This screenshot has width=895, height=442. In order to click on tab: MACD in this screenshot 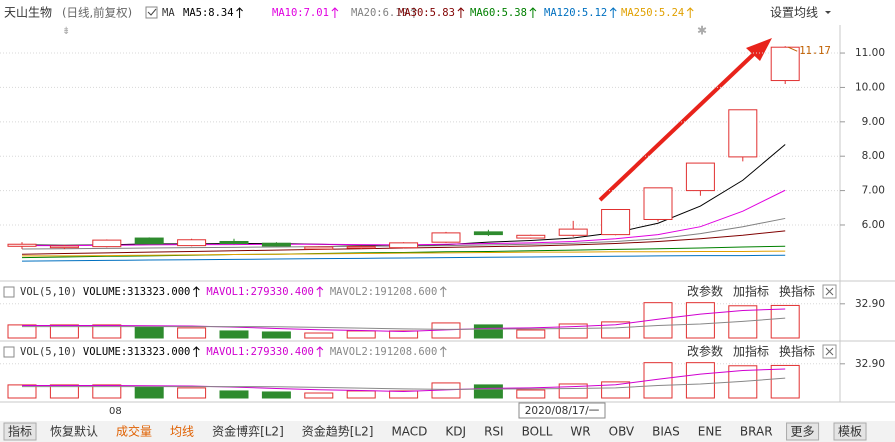, I will do `click(409, 432)`.